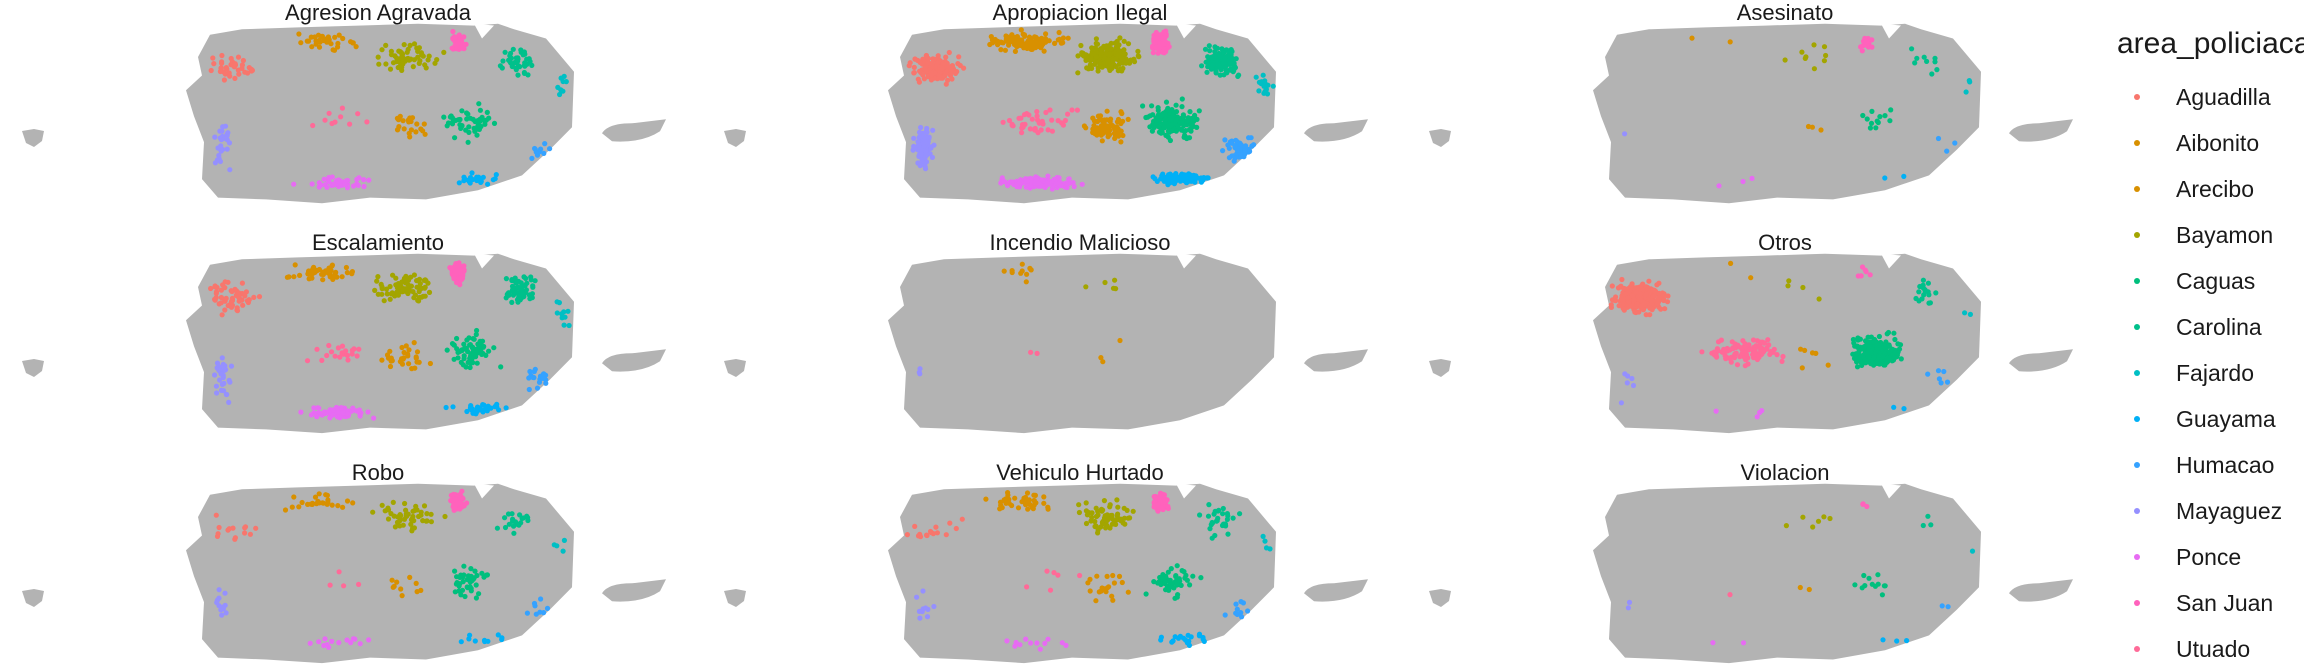  Describe the element at coordinates (1336, 590) in the screenshot. I see `vieques-shape` at that location.